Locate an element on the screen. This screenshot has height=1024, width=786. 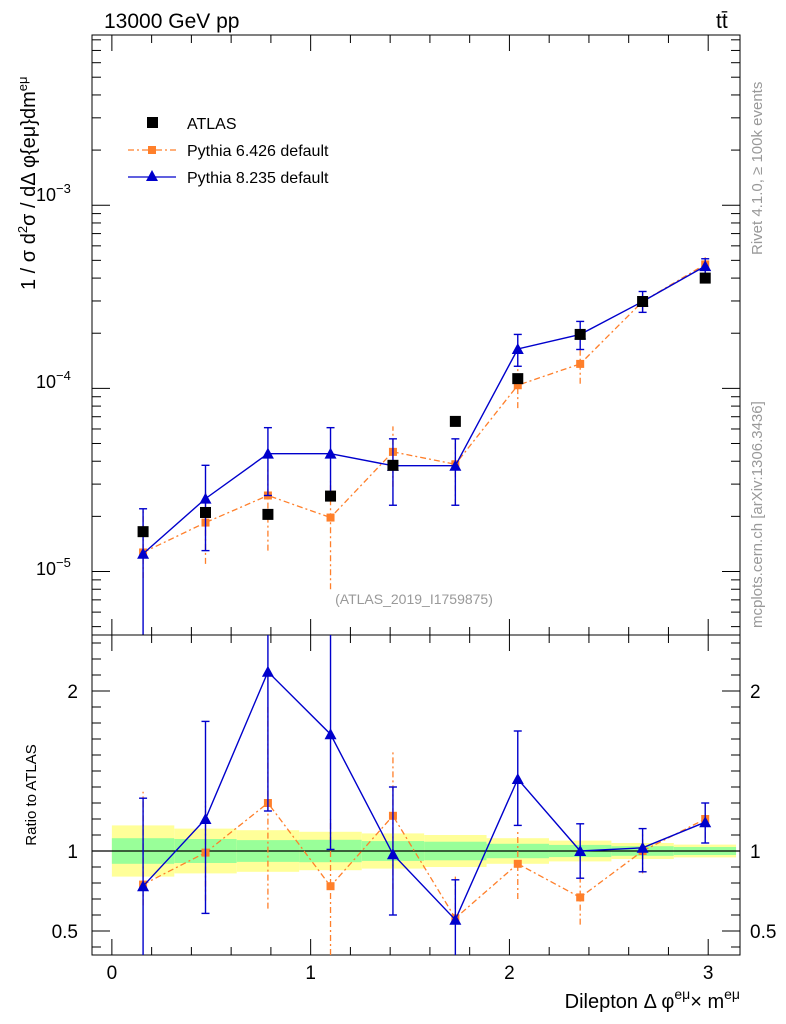
mcplots-label: mcplots.cern.ch [arXiv:1306.3436] is located at coordinates (757, 514).